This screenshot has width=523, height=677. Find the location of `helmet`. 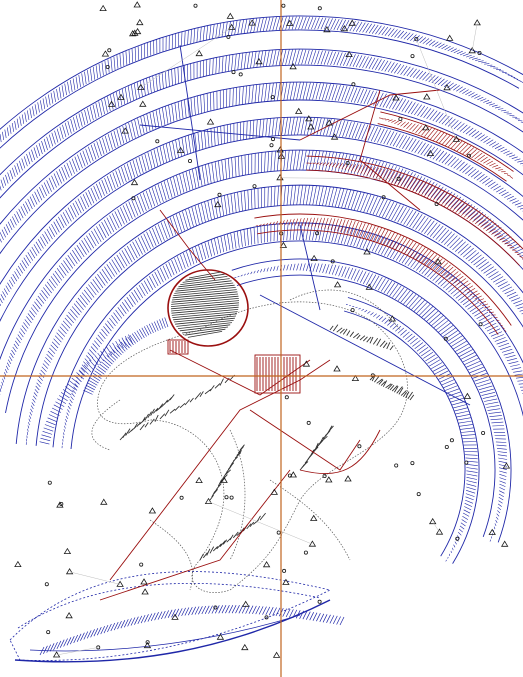

helmet is located at coordinates (208, 308).